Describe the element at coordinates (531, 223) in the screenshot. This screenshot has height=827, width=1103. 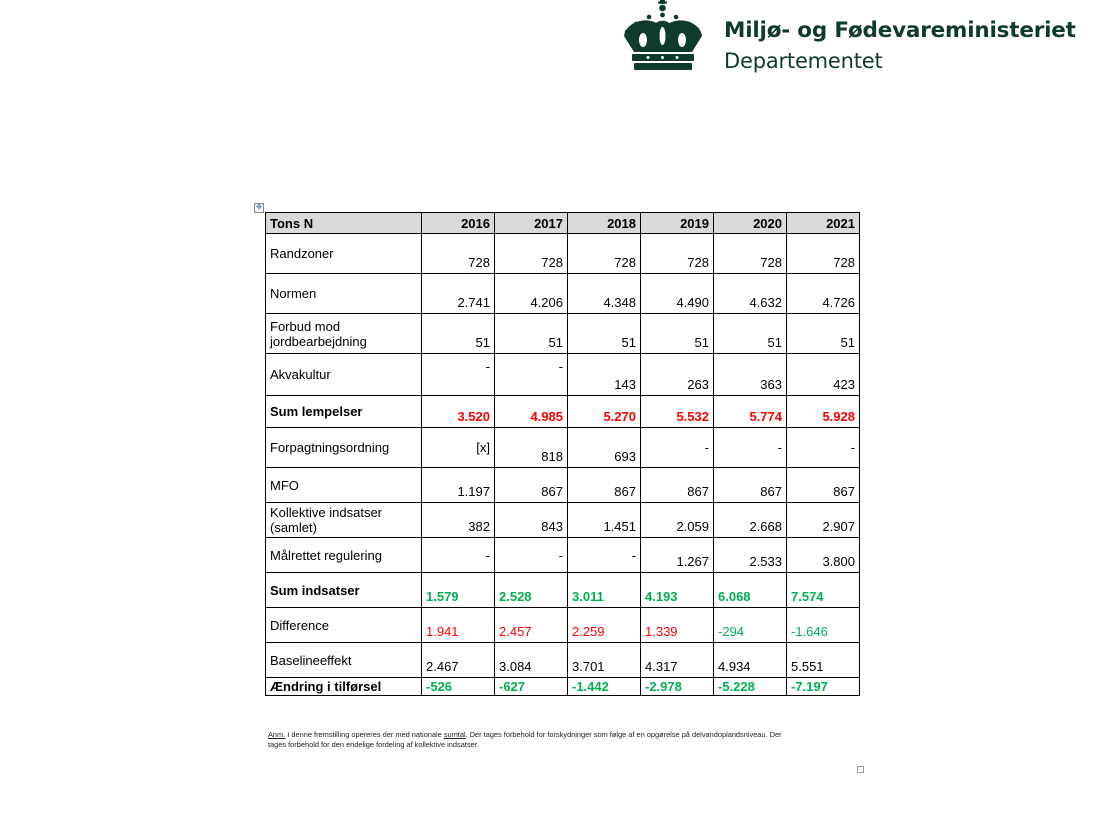
I see `column-header: 2017` at that location.